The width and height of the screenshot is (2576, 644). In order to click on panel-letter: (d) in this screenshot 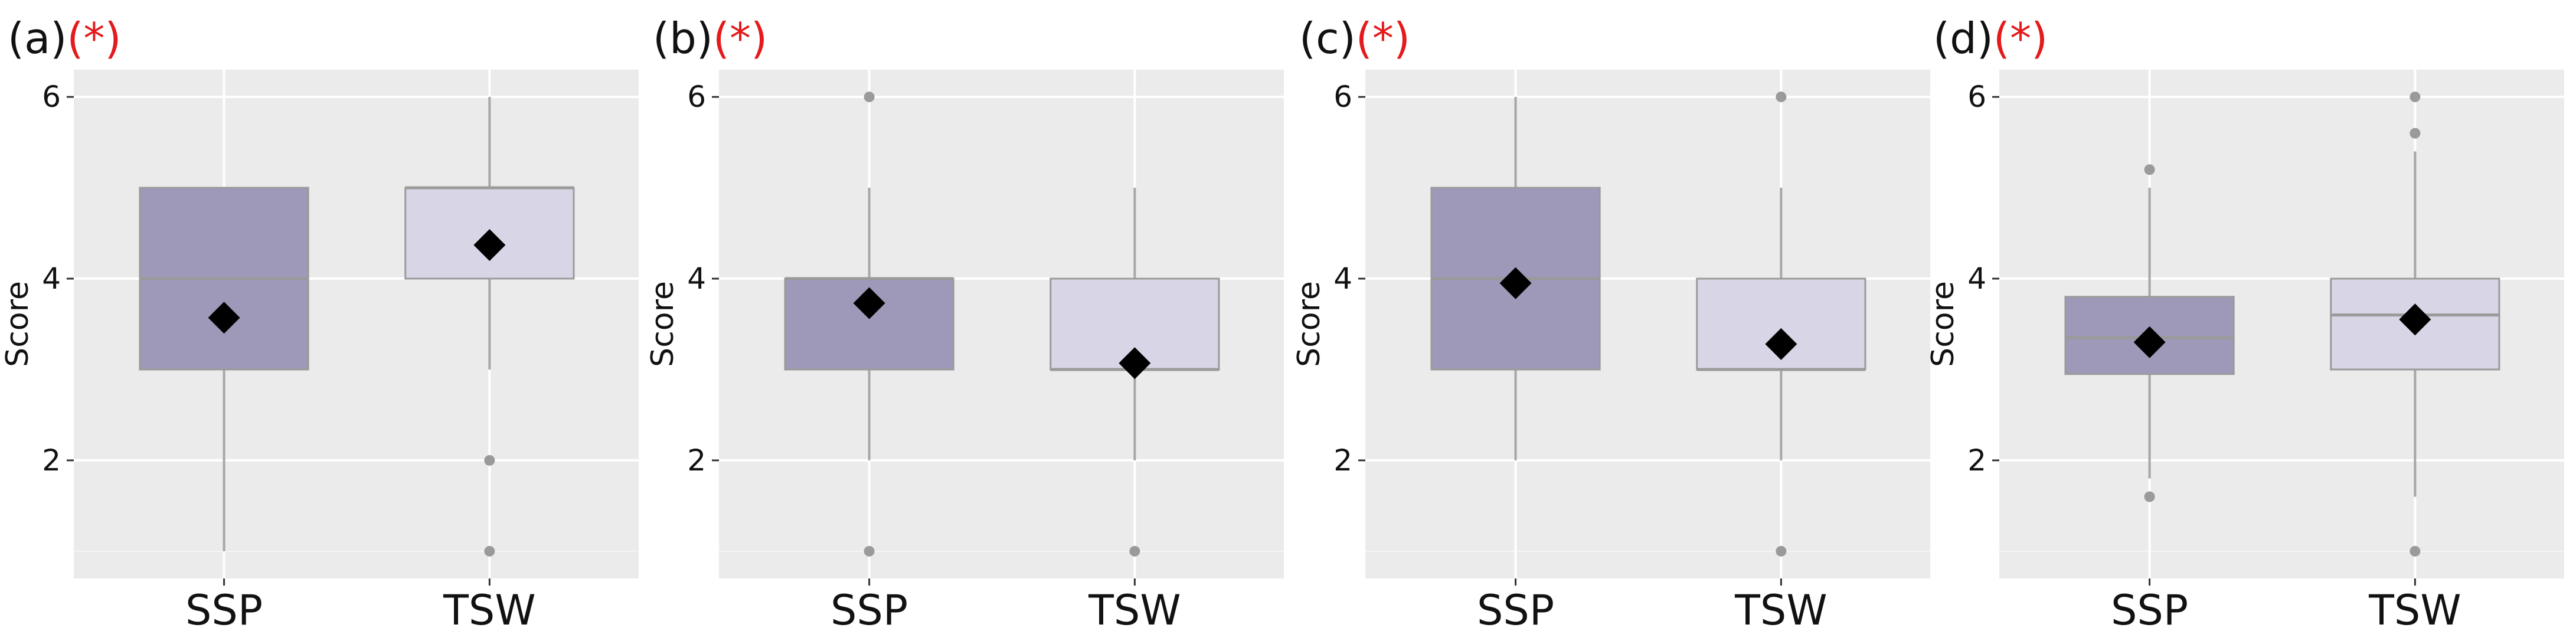, I will do `click(1963, 38)`.